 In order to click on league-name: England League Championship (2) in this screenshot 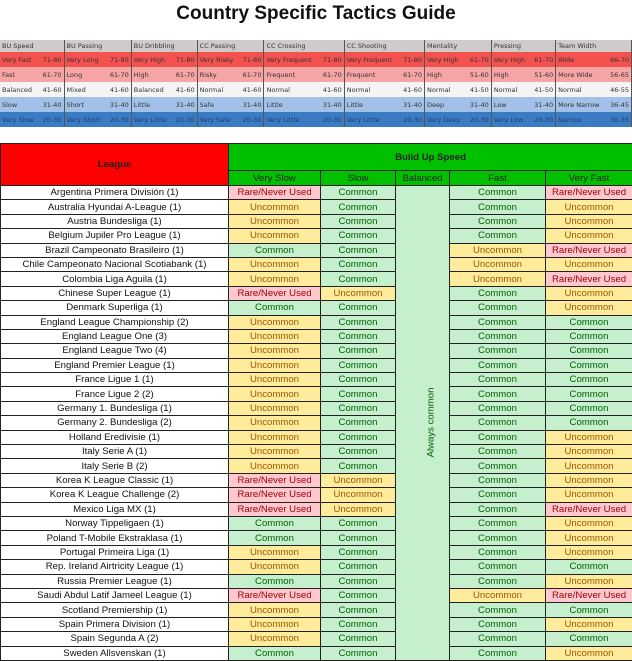, I will do `click(115, 322)`.